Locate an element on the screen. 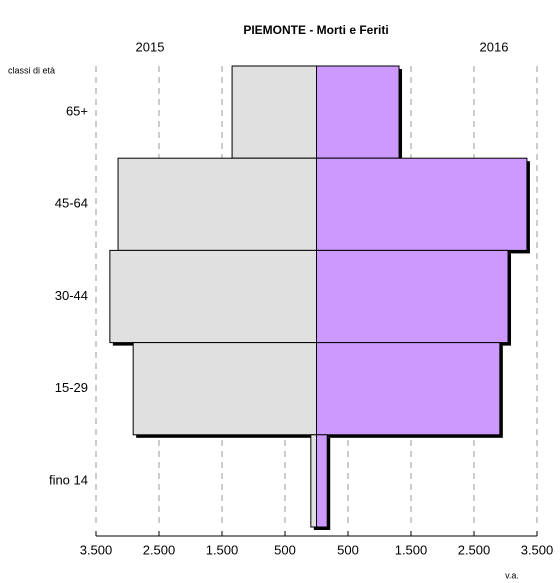  y-tick-label: fino 14 is located at coordinates (68, 479).